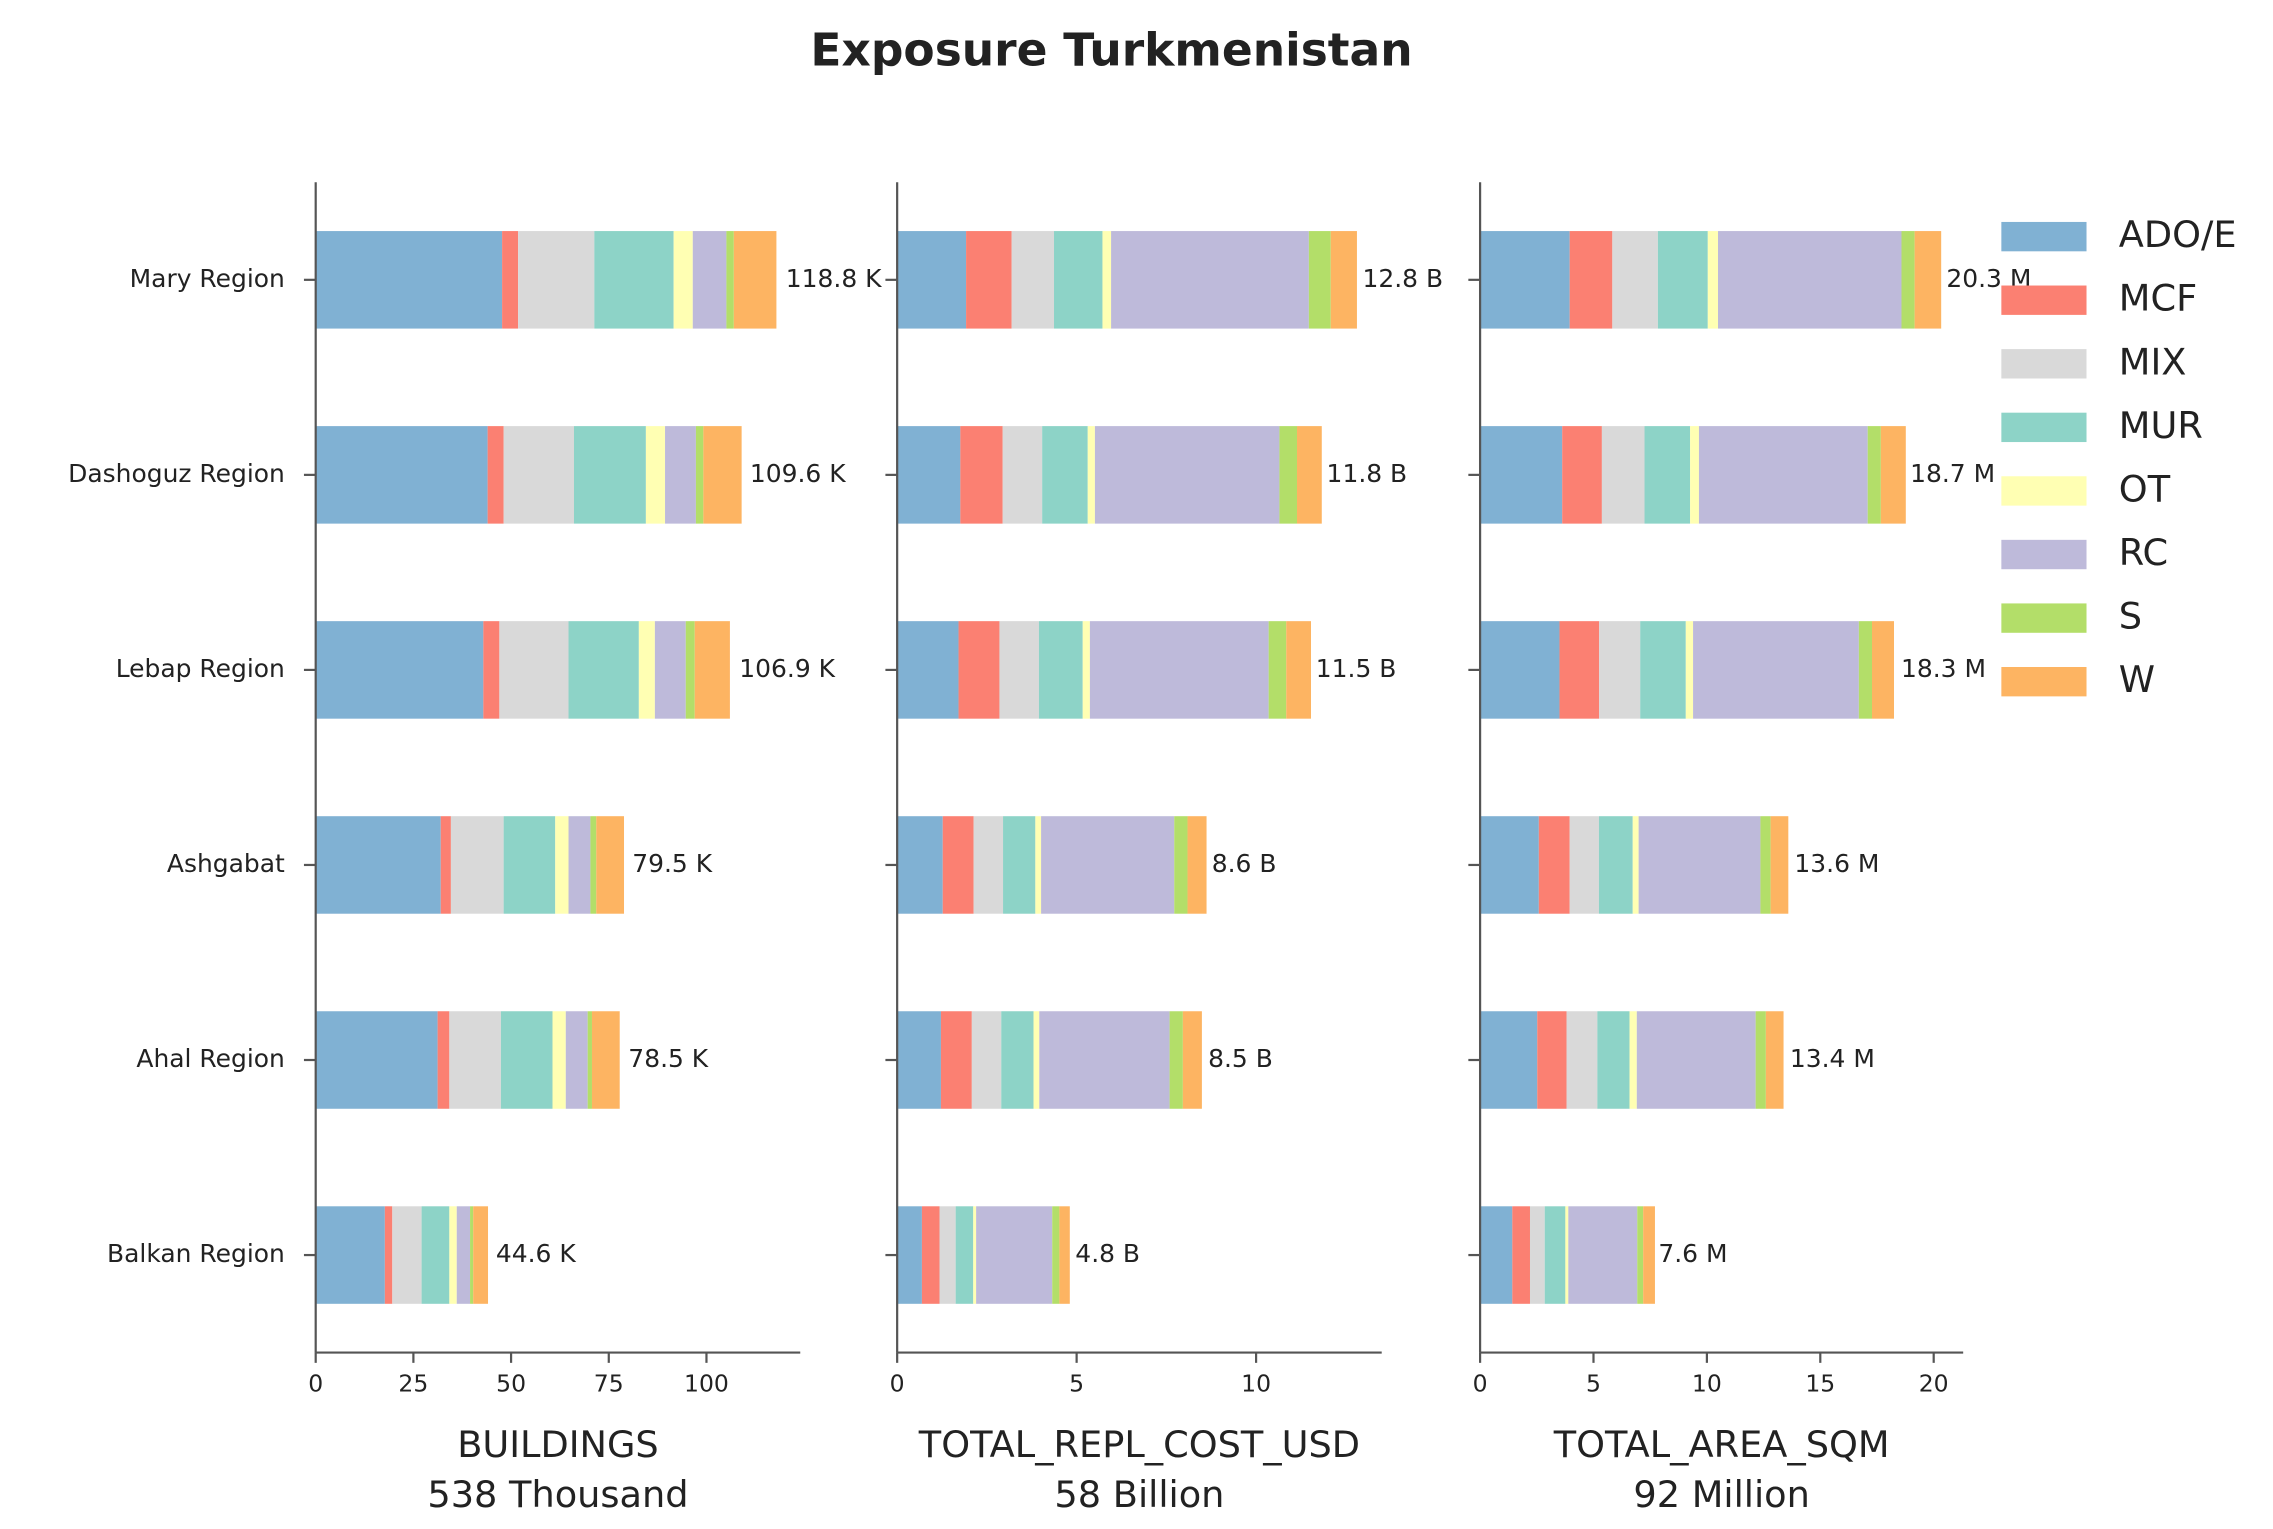  Describe the element at coordinates (1139, 1444) in the screenshot. I see `x-axis-label: TOTAL_REPL_COST_USD` at that location.